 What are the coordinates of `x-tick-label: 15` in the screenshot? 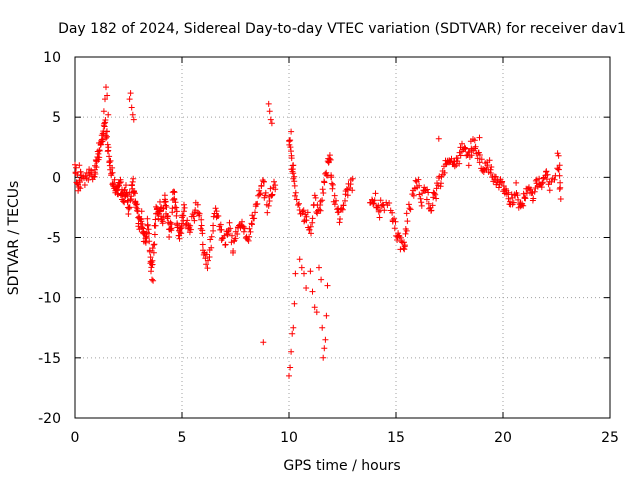 It's located at (396, 438).